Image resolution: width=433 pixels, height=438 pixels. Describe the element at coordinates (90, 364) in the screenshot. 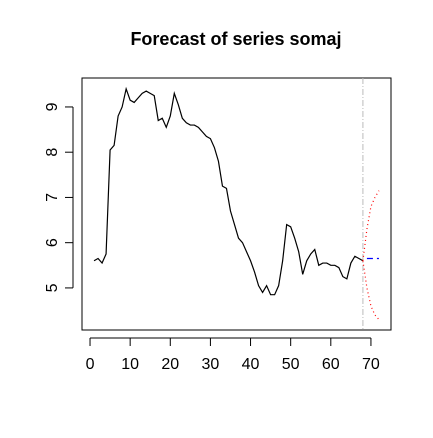

I see `x-tick-label: 0` at that location.